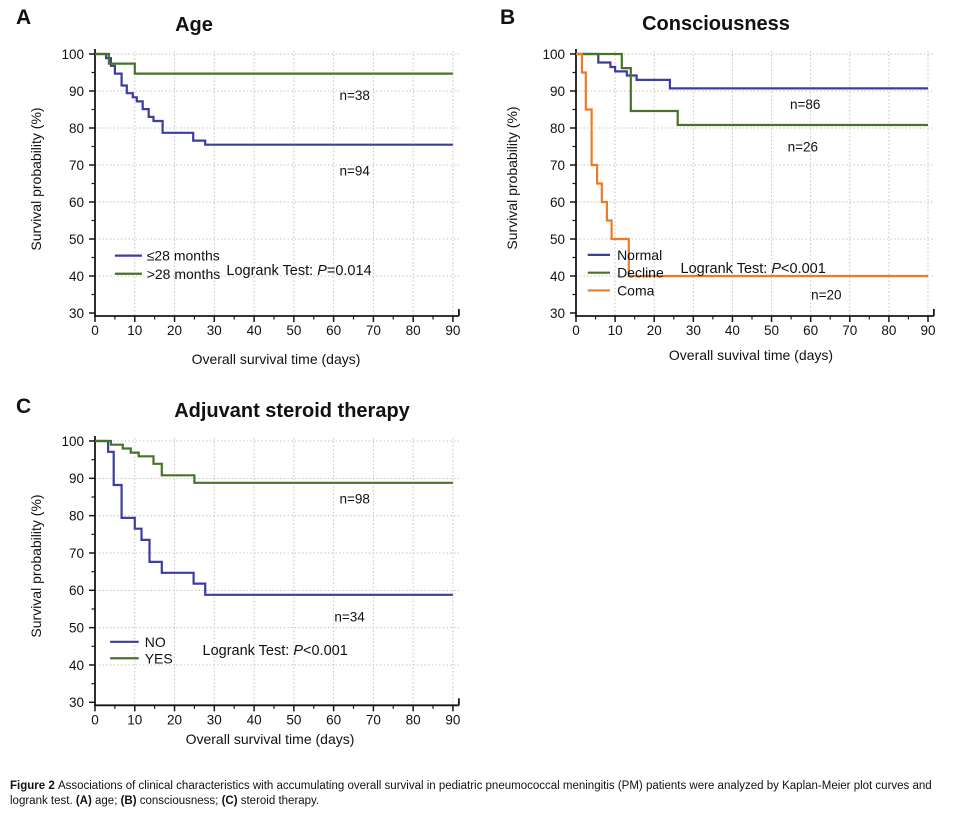 The height and width of the screenshot is (823, 959). Describe the element at coordinates (155, 642) in the screenshot. I see `legend-label: NO` at that location.